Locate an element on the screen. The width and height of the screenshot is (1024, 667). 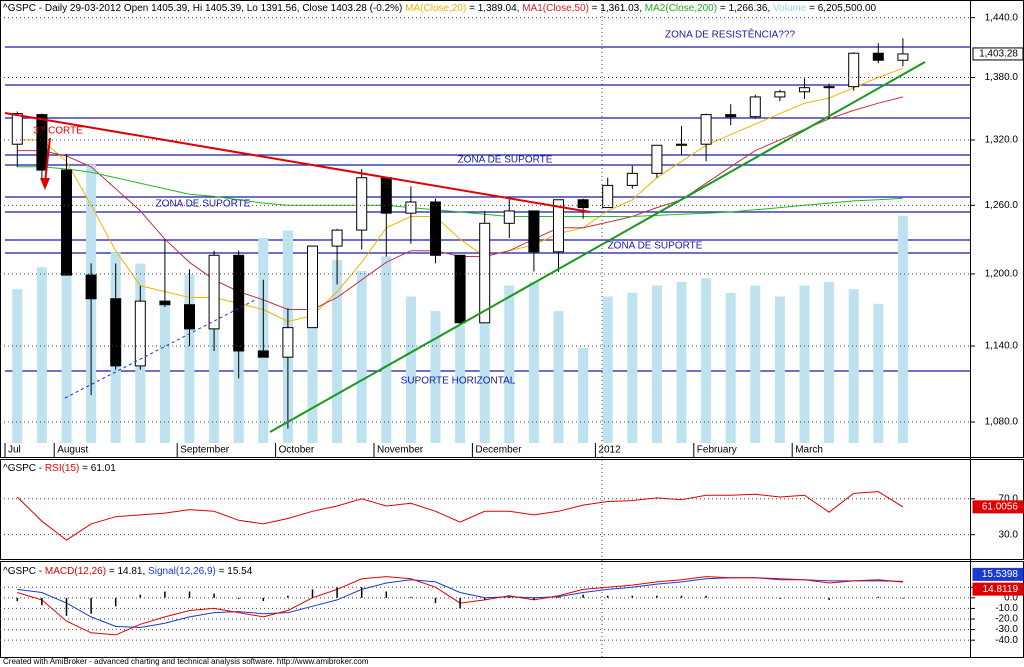
x-tick-label: Jul is located at coordinates (14, 450).